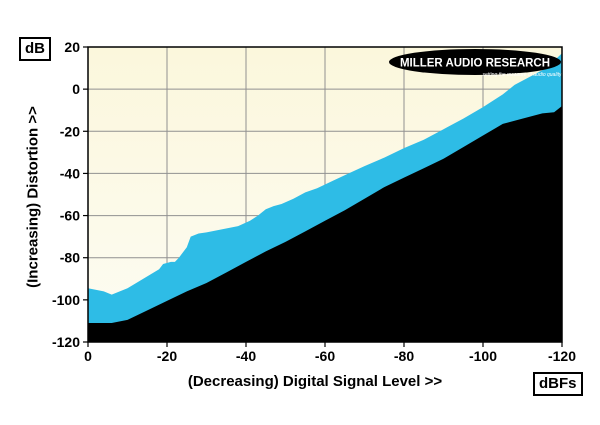 This screenshot has height=425, width=600. What do you see at coordinates (72, 47) in the screenshot?
I see `y-tick-label: 20` at bounding box center [72, 47].